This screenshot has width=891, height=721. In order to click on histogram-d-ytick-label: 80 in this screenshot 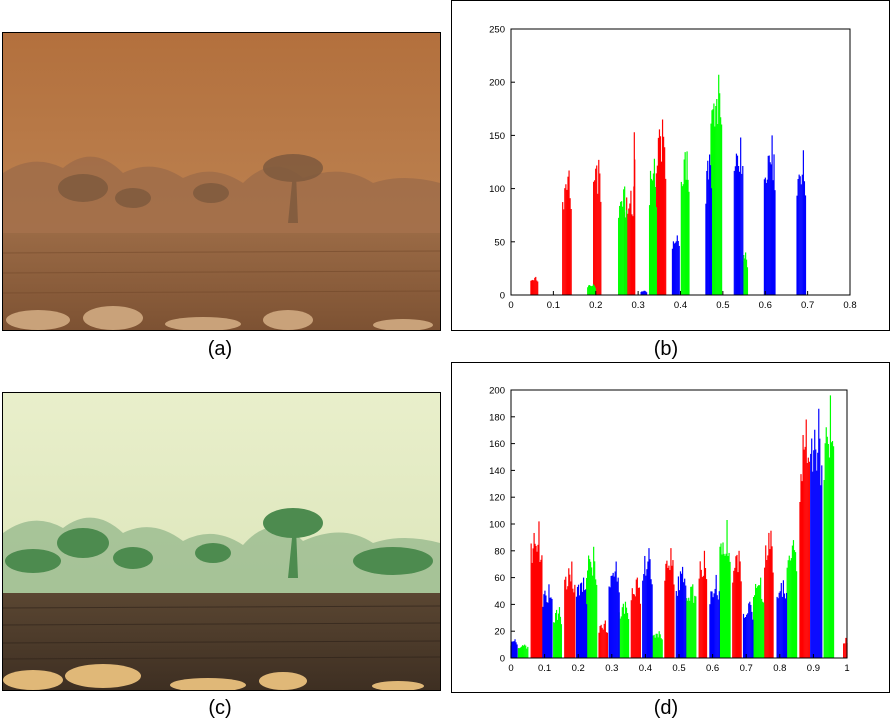, I will do `click(499, 551)`.